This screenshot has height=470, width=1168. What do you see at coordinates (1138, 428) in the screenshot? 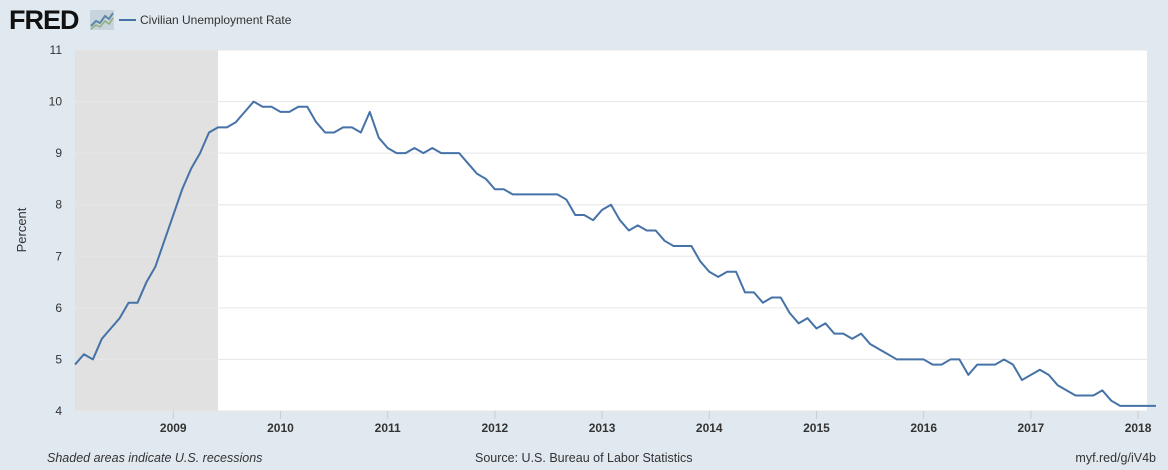
I see `x-tick-label: 2018` at bounding box center [1138, 428].